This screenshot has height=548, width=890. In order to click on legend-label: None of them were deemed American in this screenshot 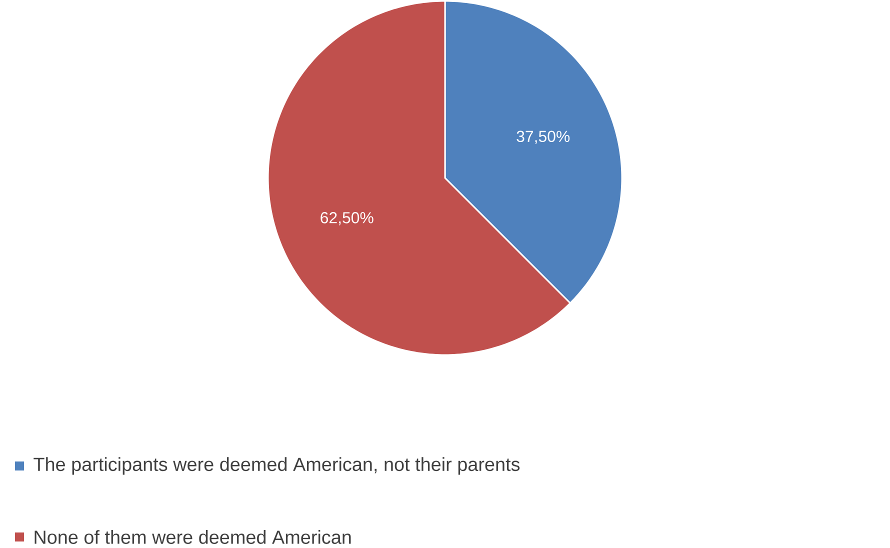, I will do `click(192, 537)`.